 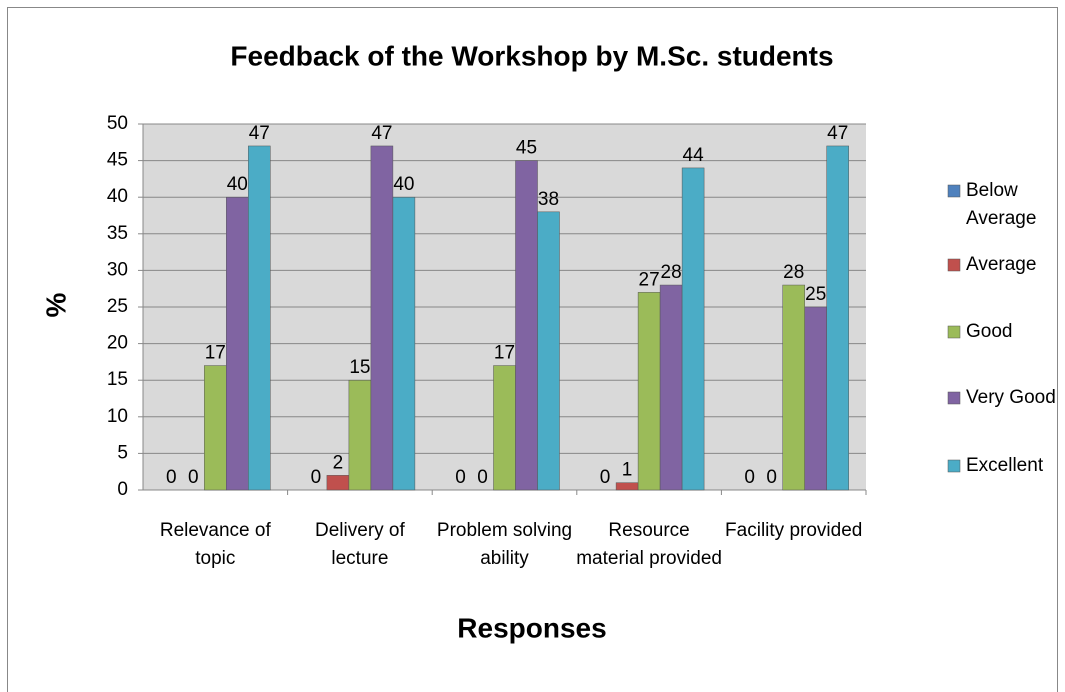 I want to click on legend-label: Excellent, so click(x=1005, y=465).